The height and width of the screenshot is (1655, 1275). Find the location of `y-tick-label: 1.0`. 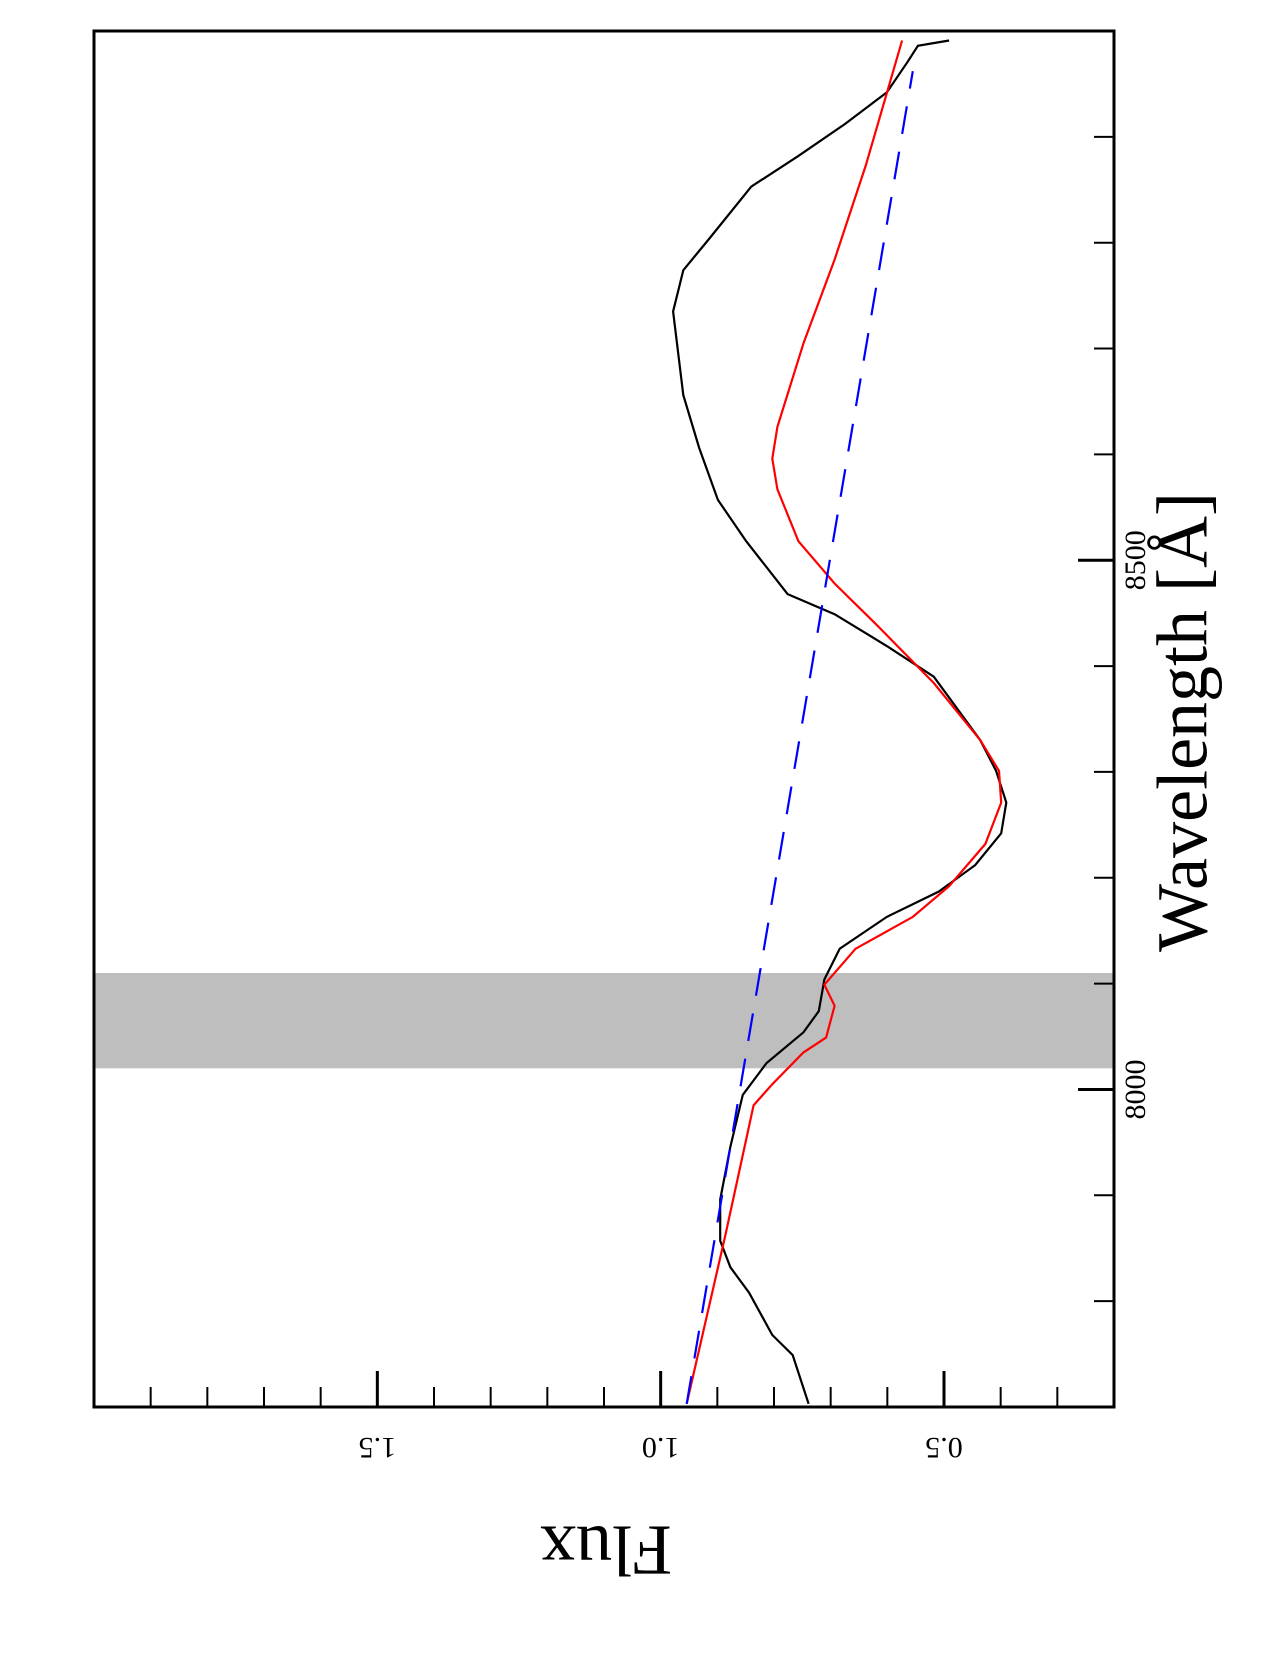

y-tick-label: 1.0 is located at coordinates (661, 1447).